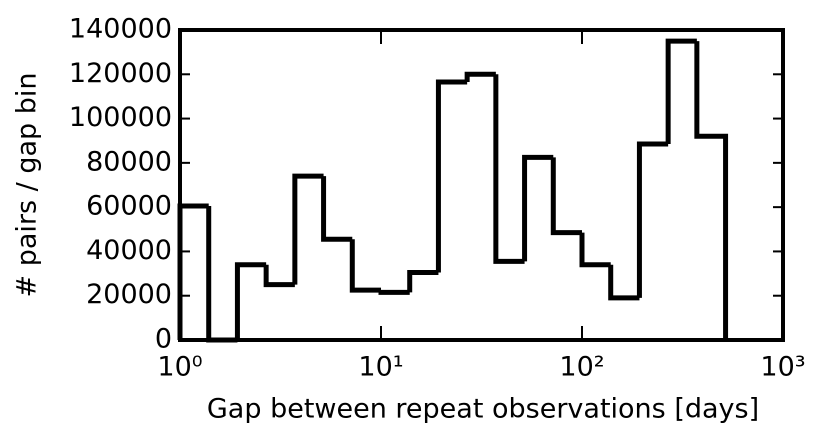 The image size is (830, 439). What do you see at coordinates (120, 73) in the screenshot?
I see `y-tick-label: 120000` at bounding box center [120, 73].